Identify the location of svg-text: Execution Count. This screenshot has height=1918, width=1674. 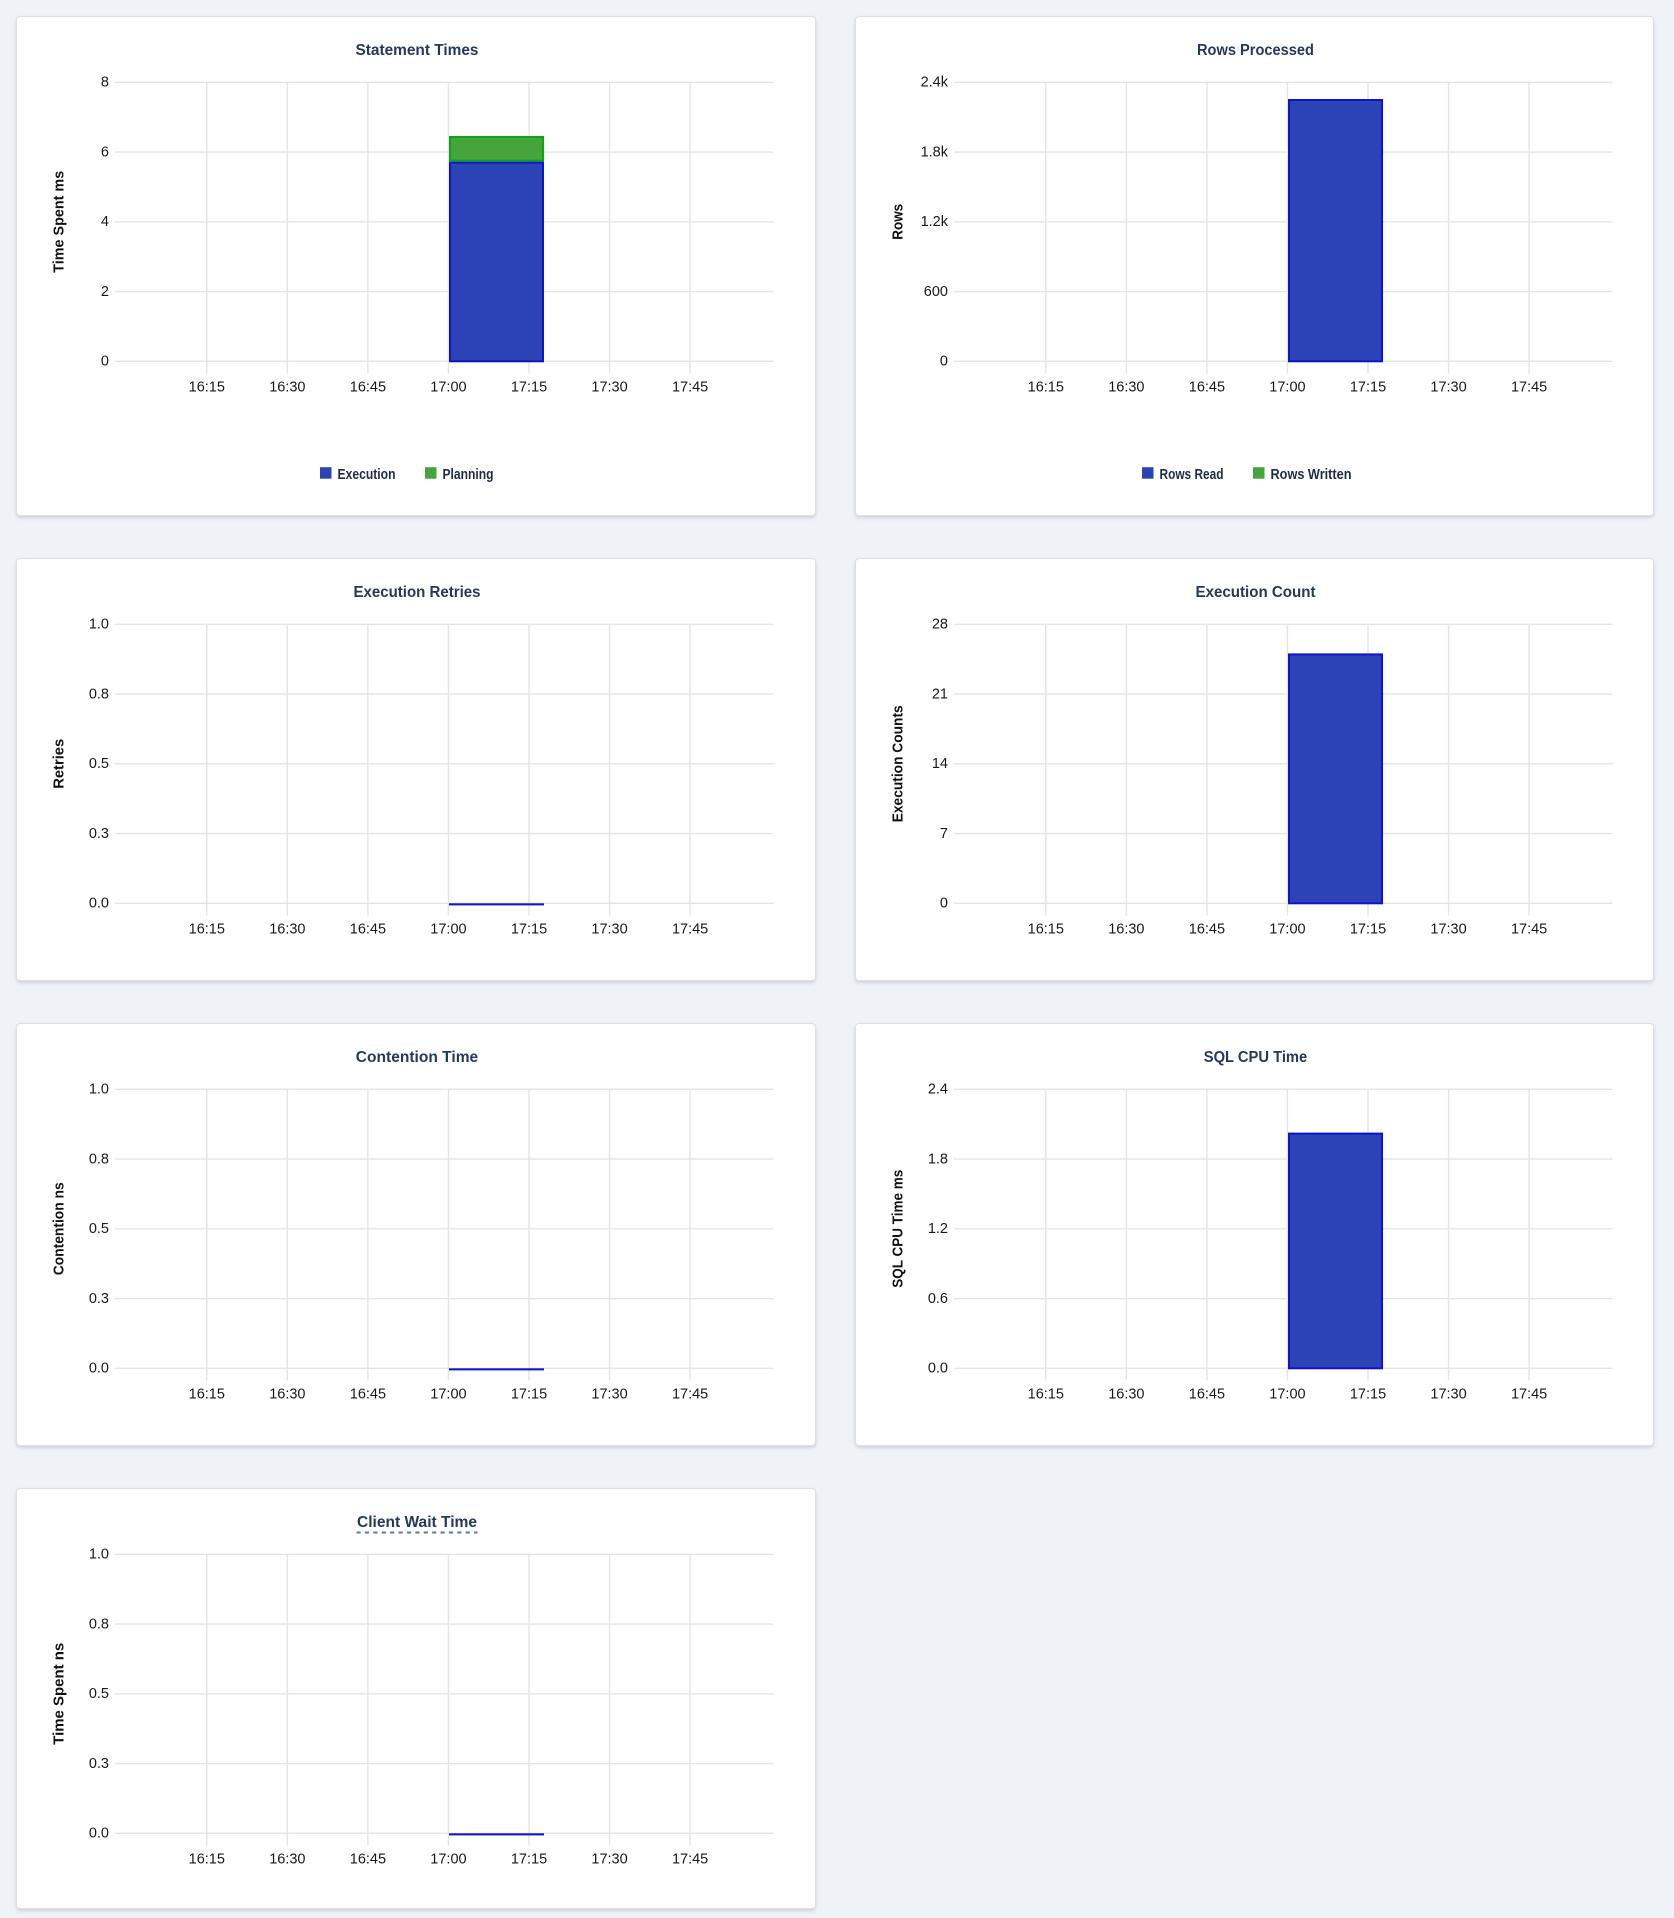
(1255, 592).